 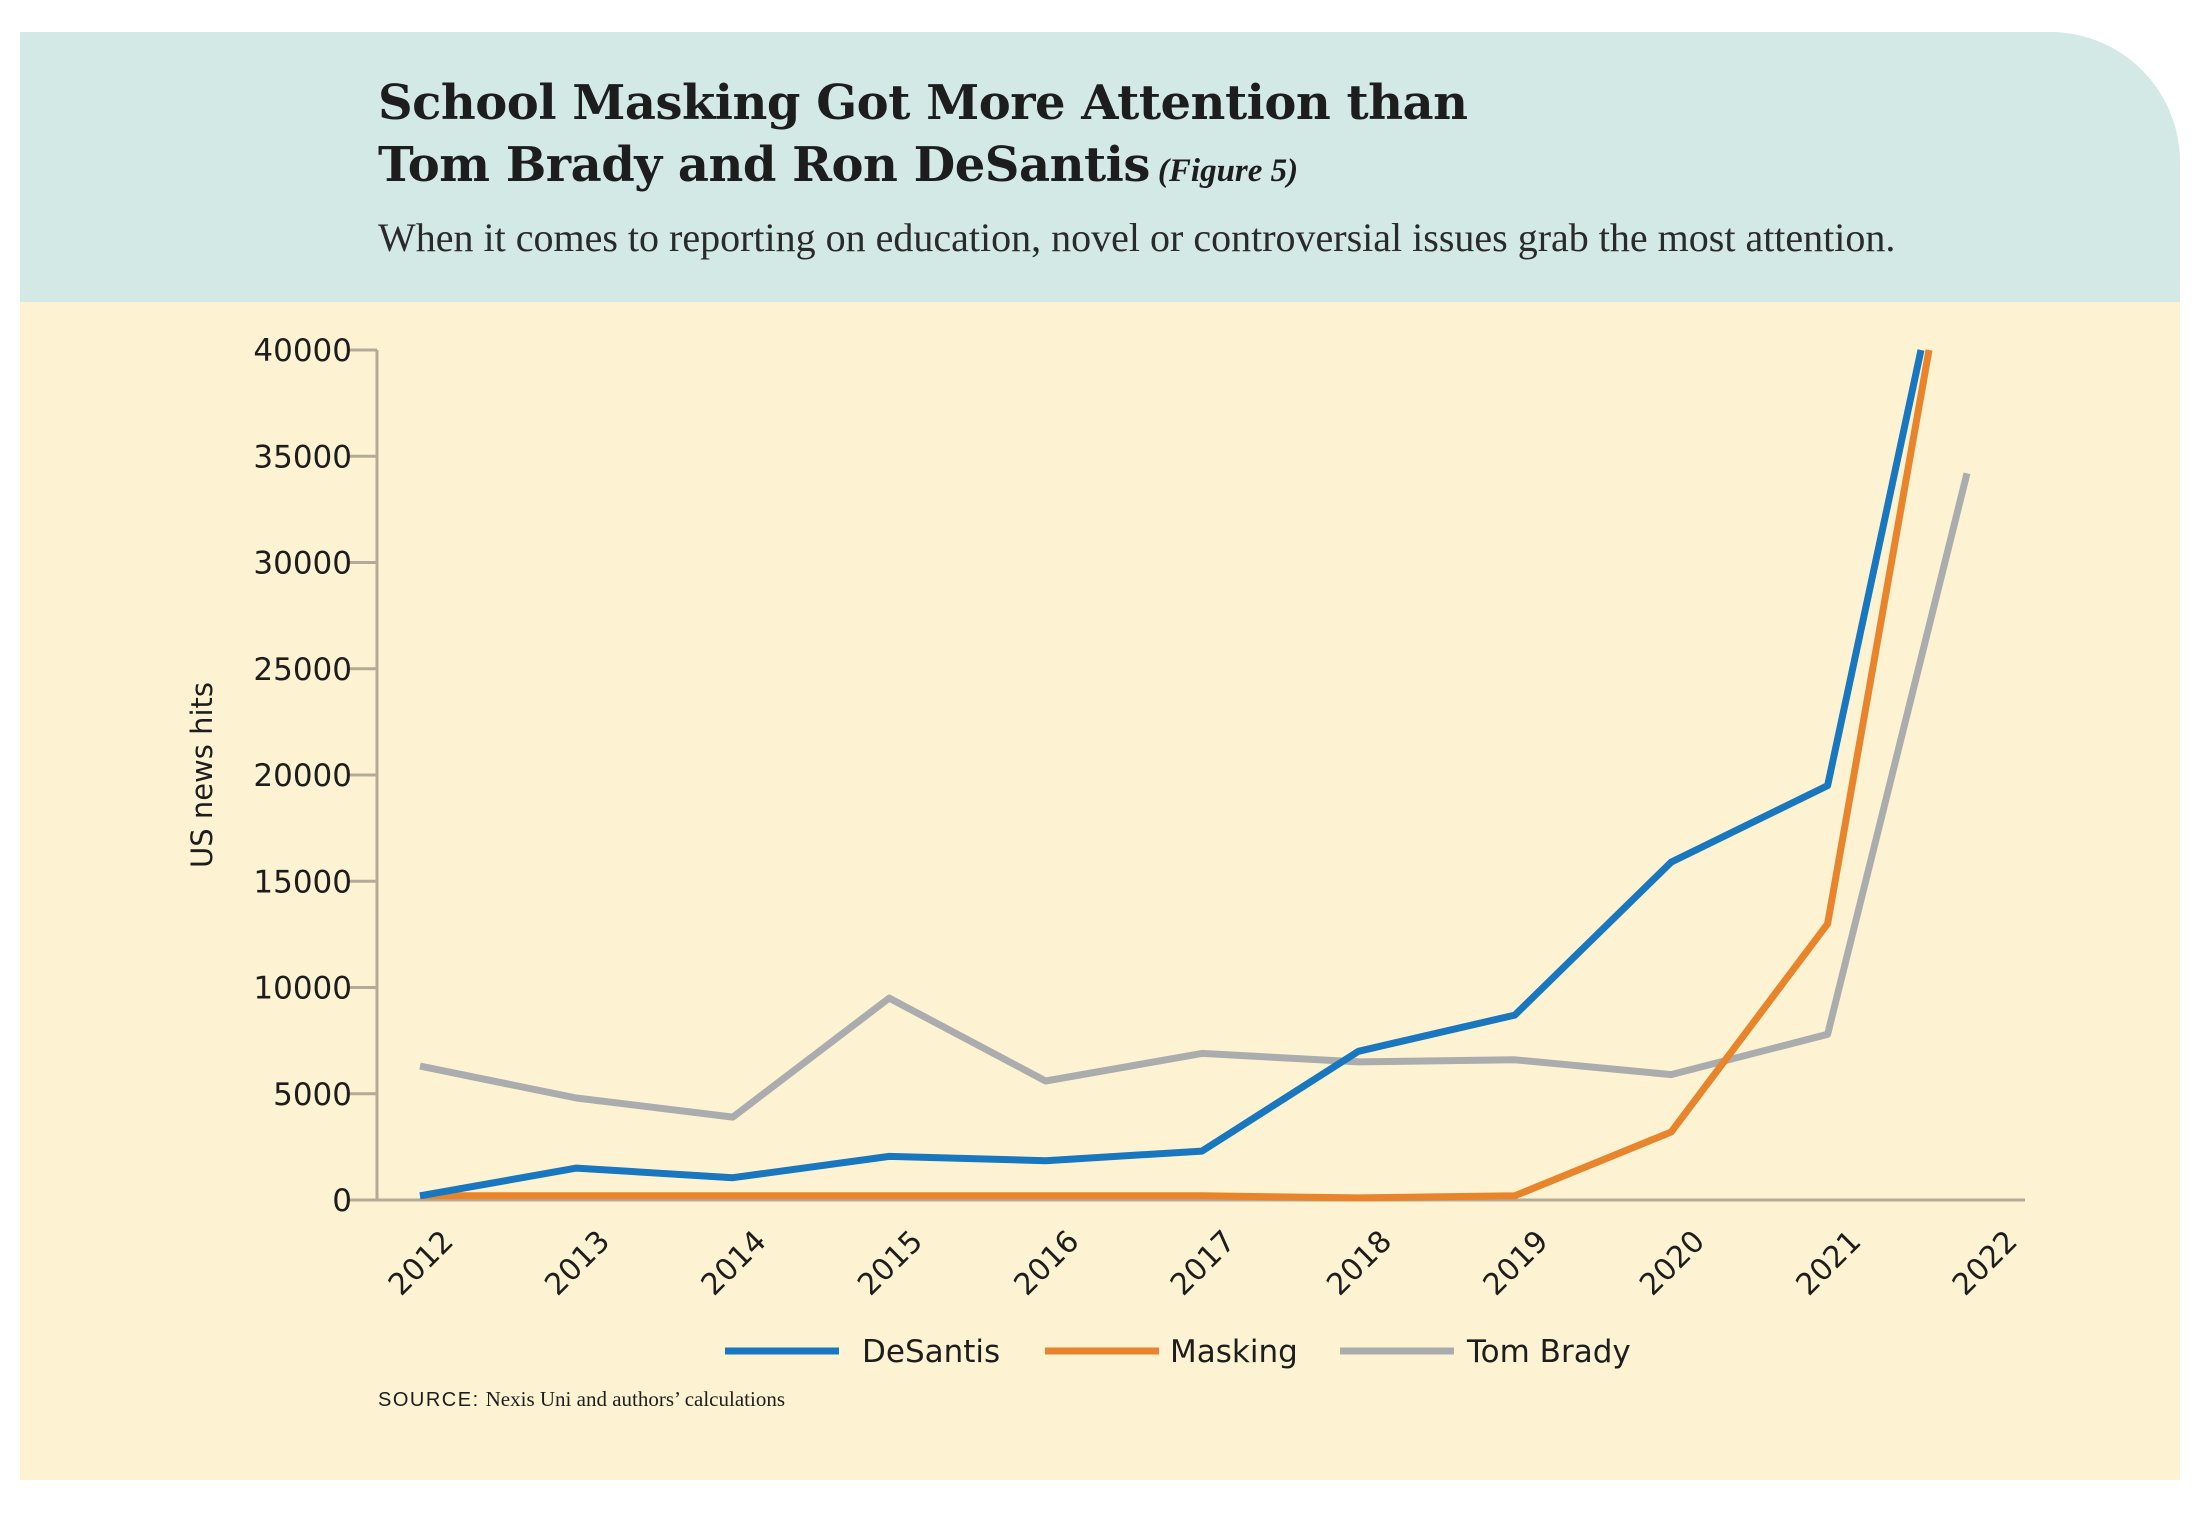 What do you see at coordinates (302, 882) in the screenshot?
I see `y-tick-label: 15000` at bounding box center [302, 882].